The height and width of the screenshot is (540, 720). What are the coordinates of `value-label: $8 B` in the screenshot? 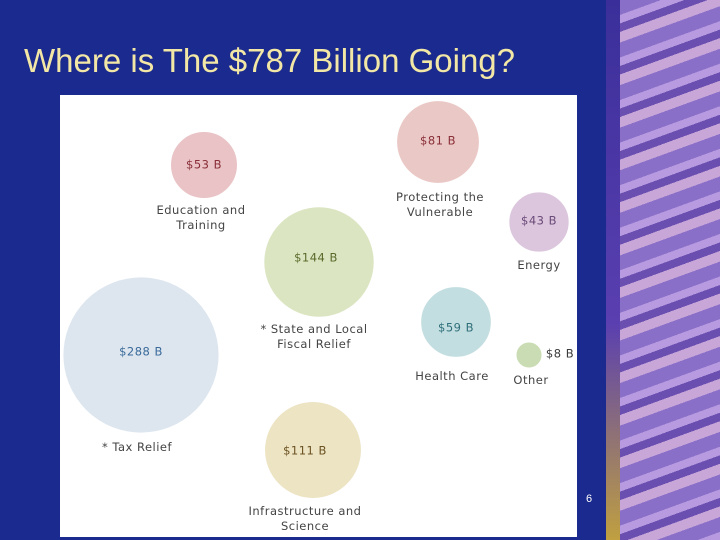 It's located at (560, 354).